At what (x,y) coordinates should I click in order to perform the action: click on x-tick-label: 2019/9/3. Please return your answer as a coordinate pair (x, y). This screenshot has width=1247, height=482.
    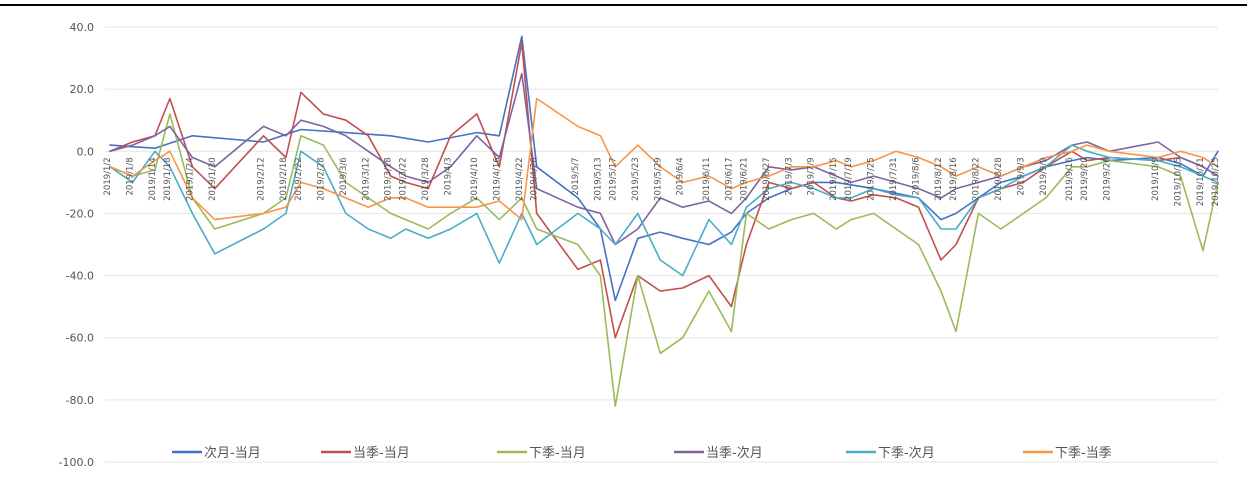
    Looking at the image, I should click on (1021, 176).